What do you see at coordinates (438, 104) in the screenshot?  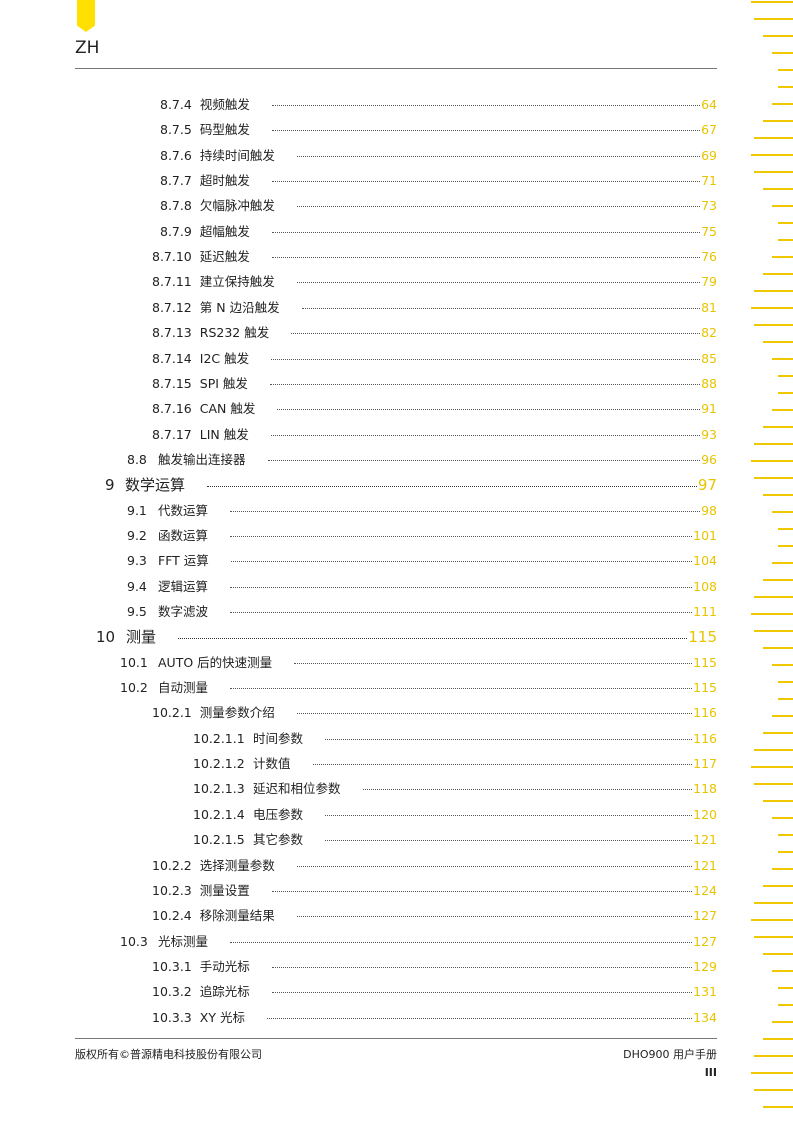 I see `toc-entry: 8.7.4 视频触发 64` at bounding box center [438, 104].